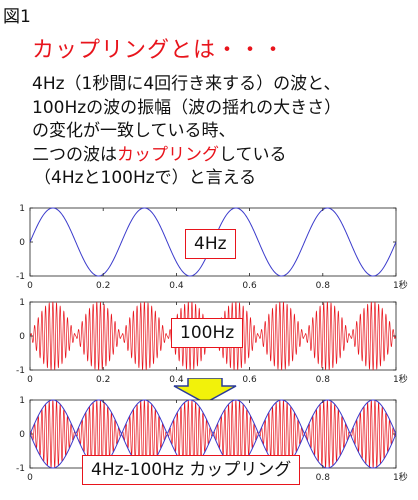  I want to click on description-line-3: の変化が一致している時、, so click(134, 131).